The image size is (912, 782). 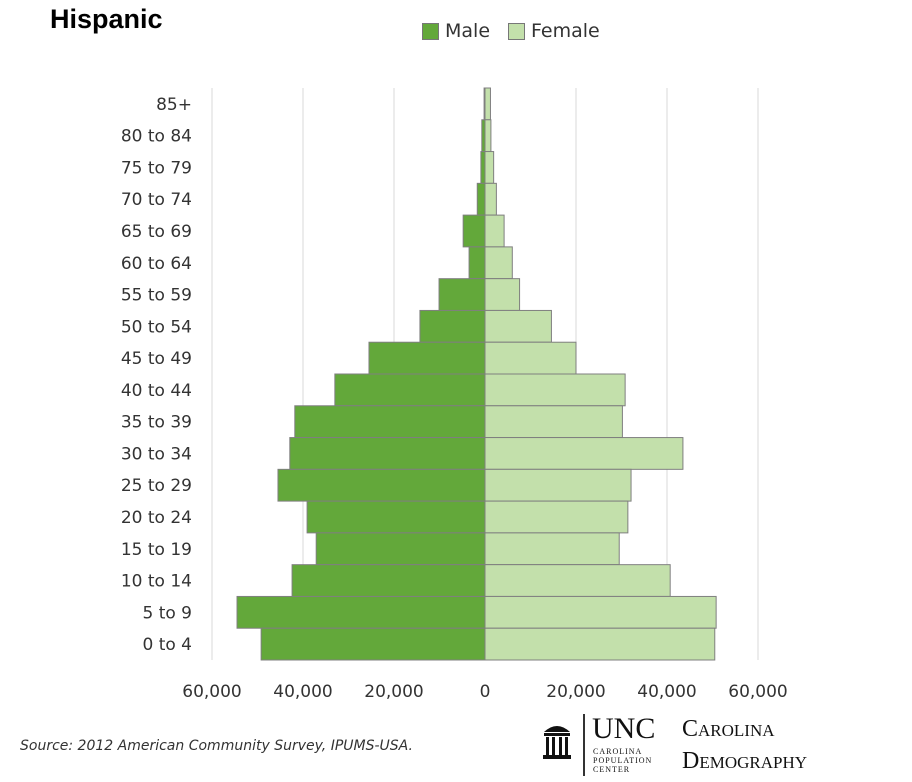 What do you see at coordinates (156, 486) in the screenshot?
I see `y-tick-label: 25 to 29` at bounding box center [156, 486].